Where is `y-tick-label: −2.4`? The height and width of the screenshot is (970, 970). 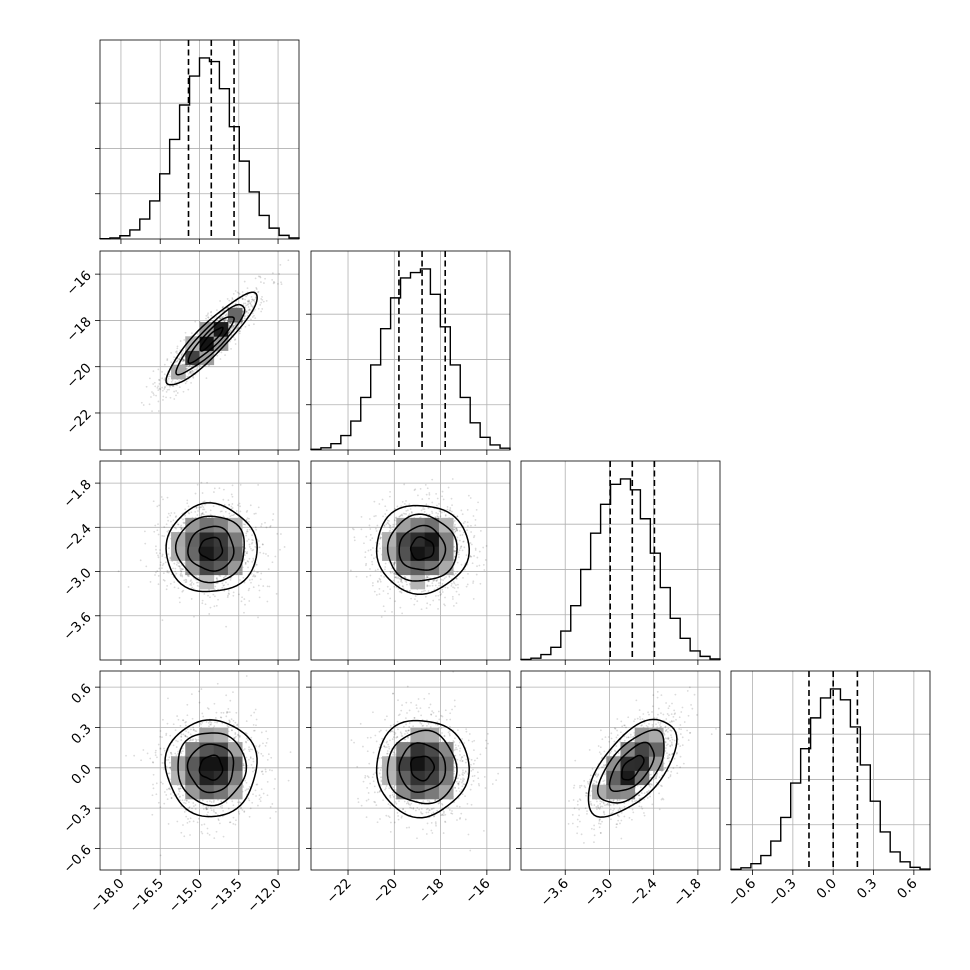
y-tick-label: −2.4 is located at coordinates (77, 538).